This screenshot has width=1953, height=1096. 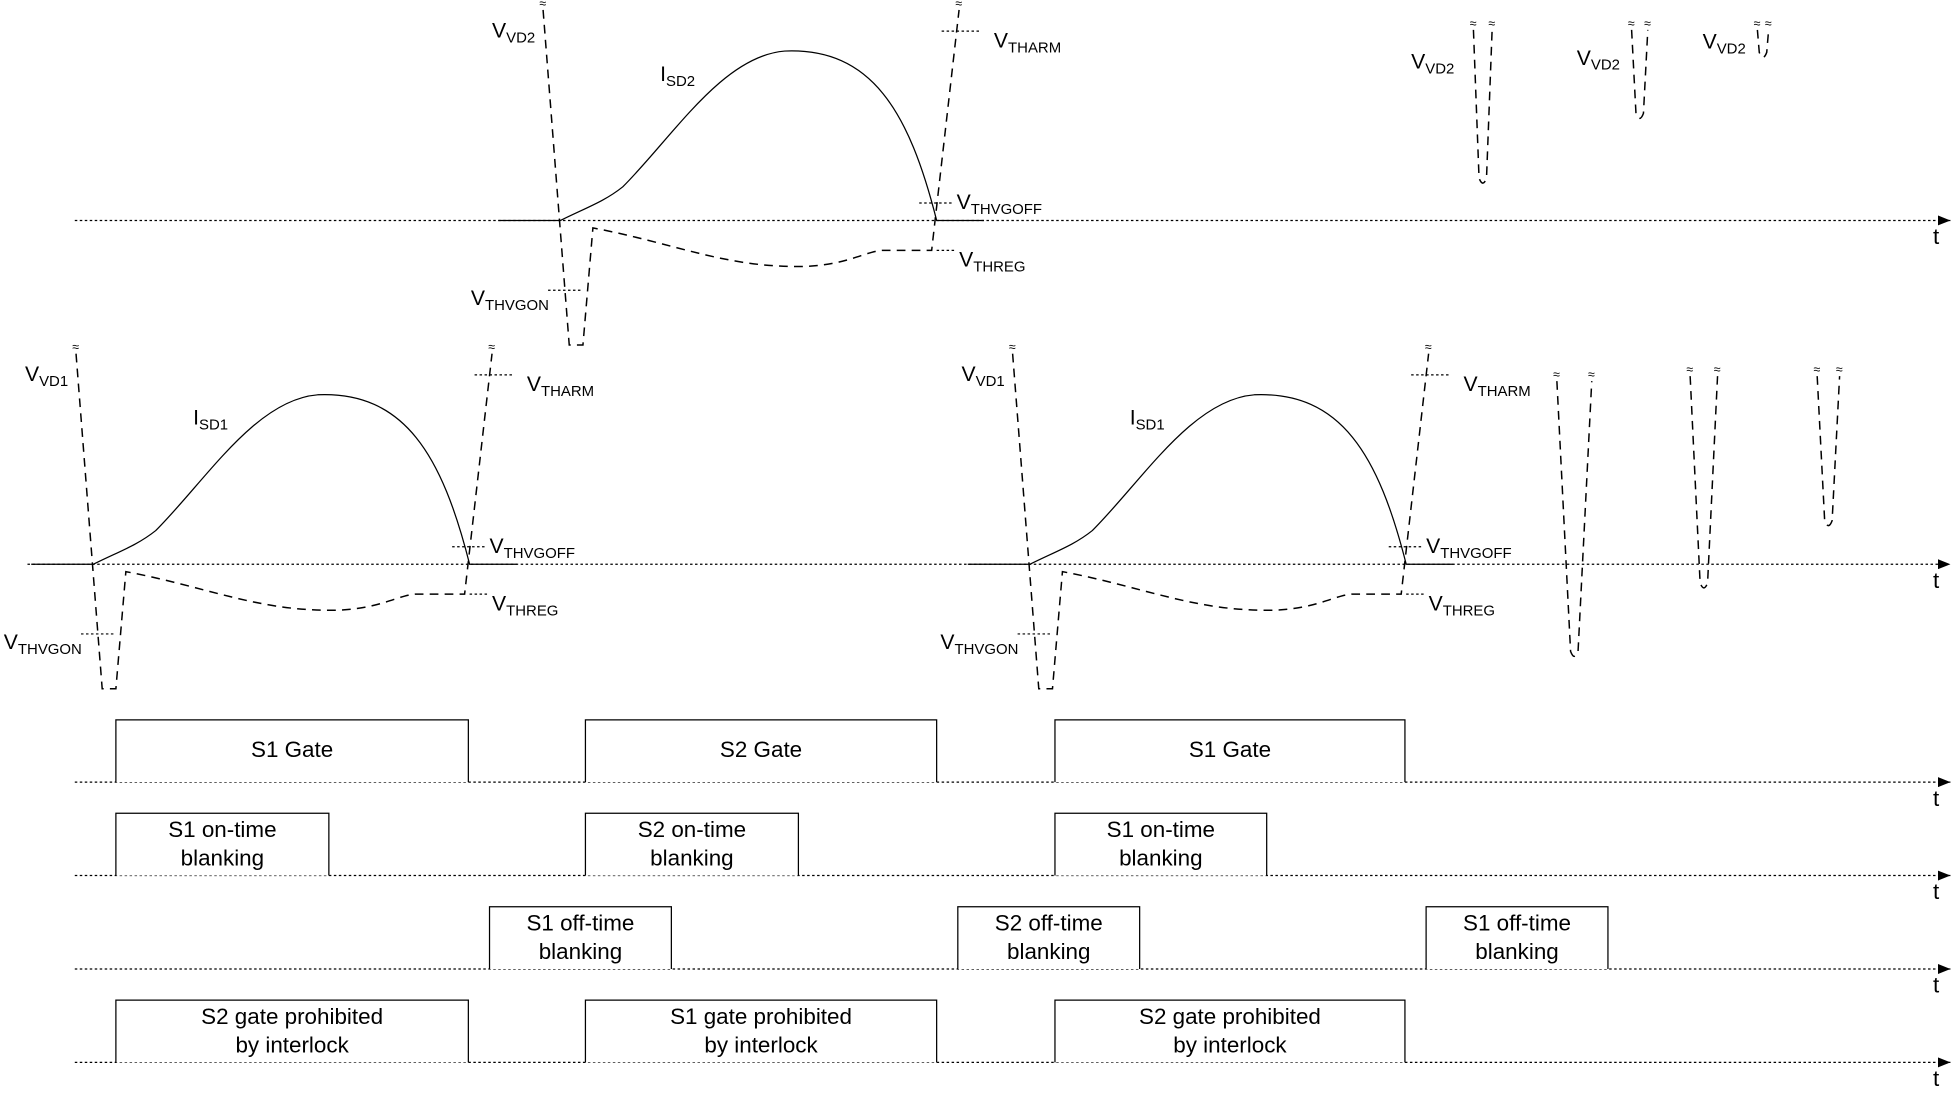 I want to click on mid_right-threg-label: VTHREG, so click(x=1462, y=605).